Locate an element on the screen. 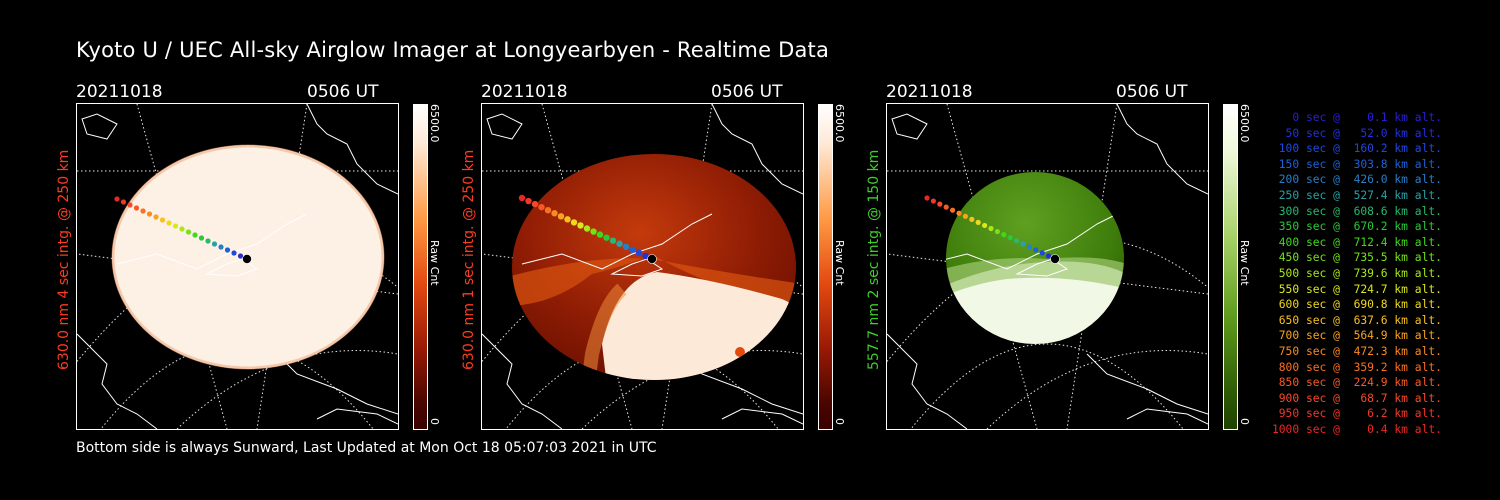 Image resolution: width=1500 pixels, height=500 pixels. panel-1-wavelength-label: 630.0 nm 4 sec intg. @ 250 km is located at coordinates (64, 259).